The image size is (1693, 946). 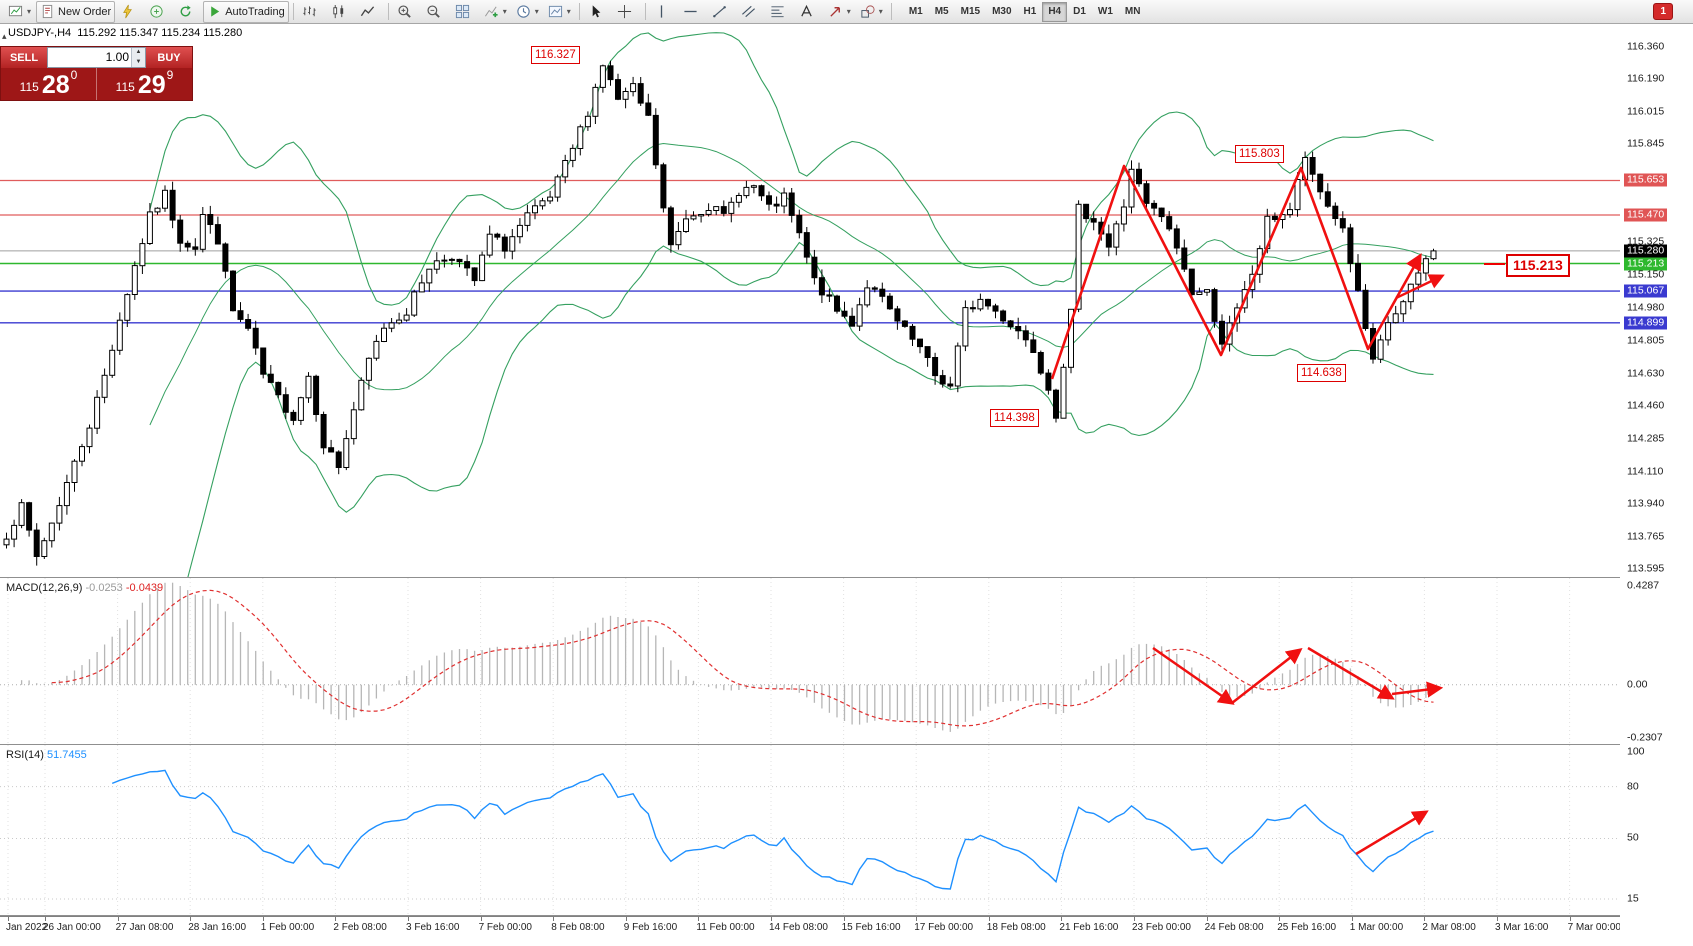 What do you see at coordinates (1633, 837) in the screenshot?
I see `price-tick: 50` at bounding box center [1633, 837].